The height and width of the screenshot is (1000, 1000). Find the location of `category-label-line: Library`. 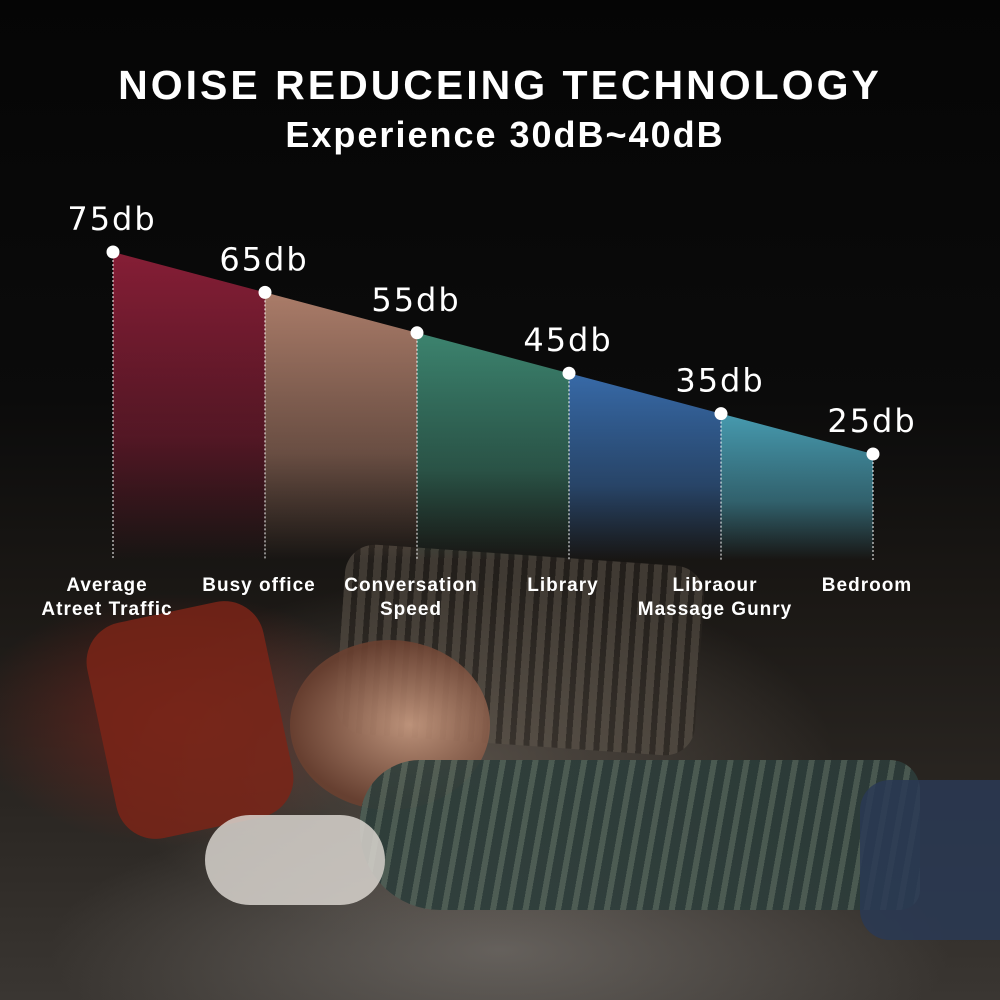

category-label-line: Library is located at coordinates (563, 585).